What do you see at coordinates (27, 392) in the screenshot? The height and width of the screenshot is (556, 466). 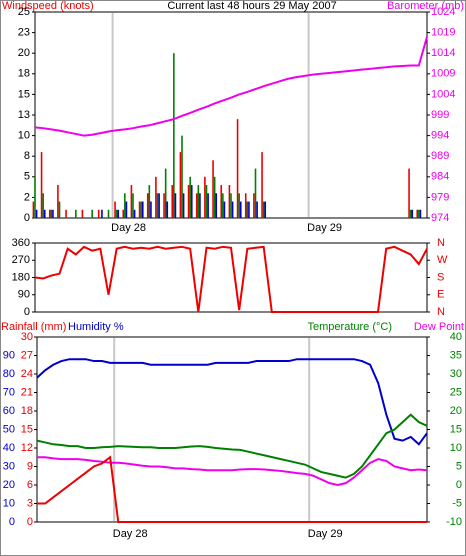 I see `y-tick-label: 21` at bounding box center [27, 392].